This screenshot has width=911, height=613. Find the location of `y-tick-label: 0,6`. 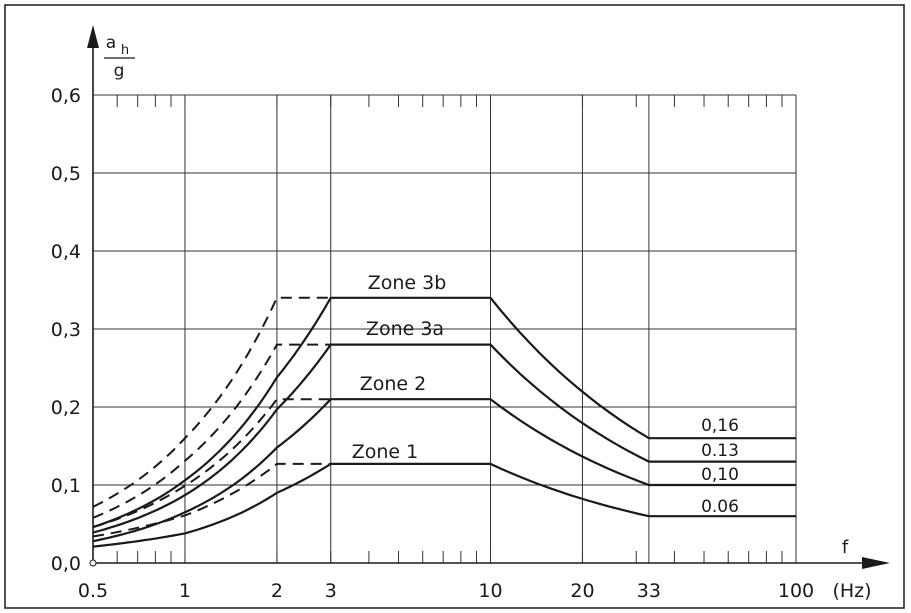

y-tick-label: 0,6 is located at coordinates (66, 96).